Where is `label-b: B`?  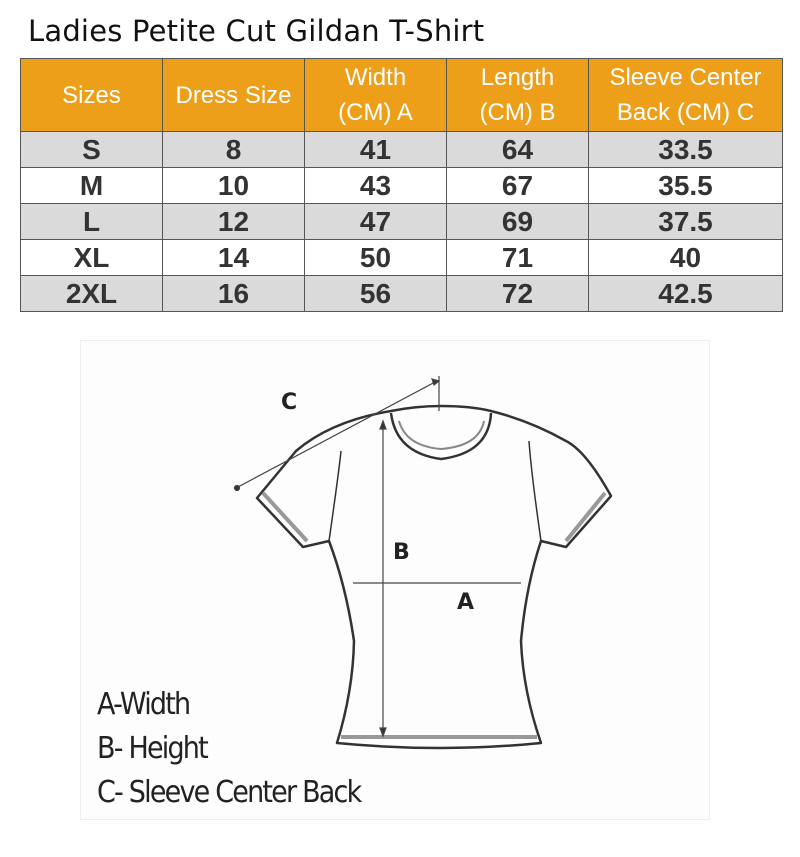 label-b: B is located at coordinates (401, 552).